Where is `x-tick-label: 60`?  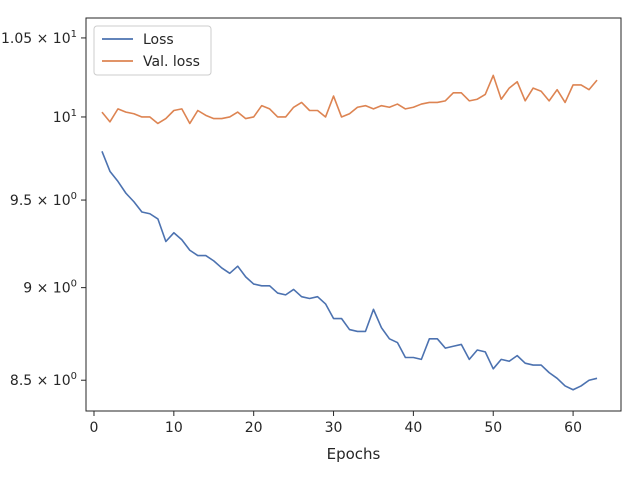 x-tick-label: 60 is located at coordinates (573, 428).